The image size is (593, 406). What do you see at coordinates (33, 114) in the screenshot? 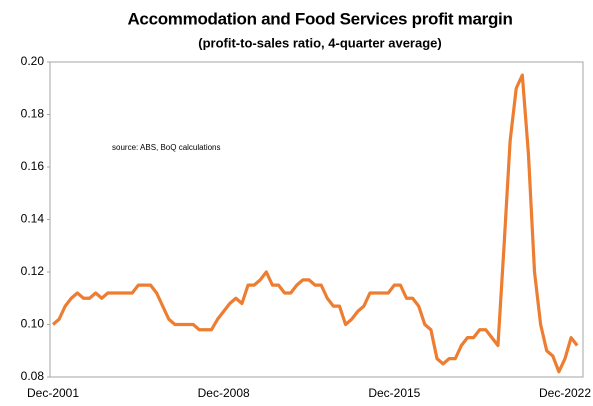
I see `y-tick-label: 0.18` at bounding box center [33, 114].